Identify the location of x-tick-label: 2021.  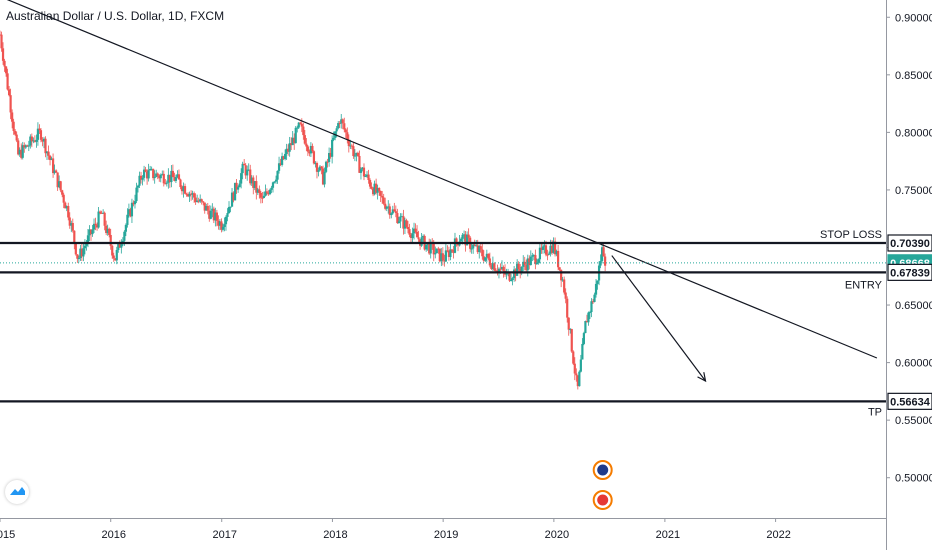
(668, 535).